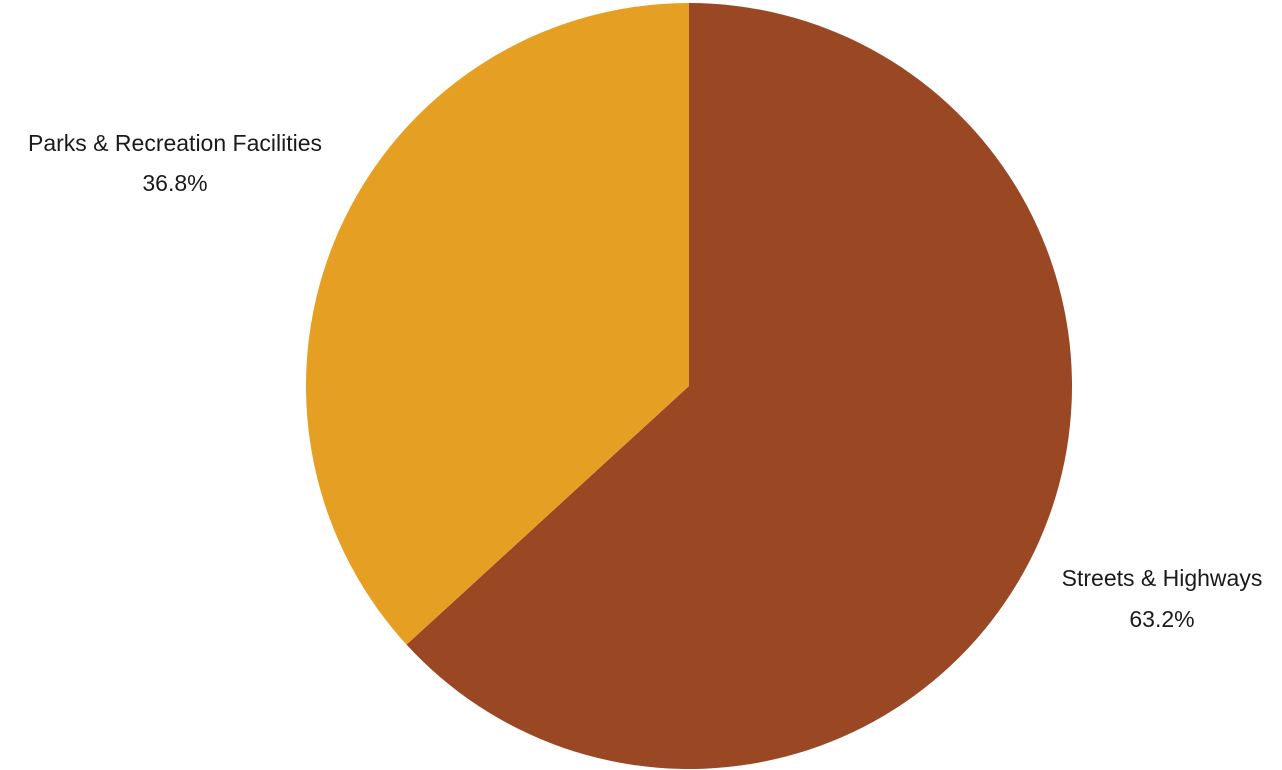  Describe the element at coordinates (1162, 598) in the screenshot. I see `slice-label-streets-highways: Streets & Highways 63.2%` at that location.